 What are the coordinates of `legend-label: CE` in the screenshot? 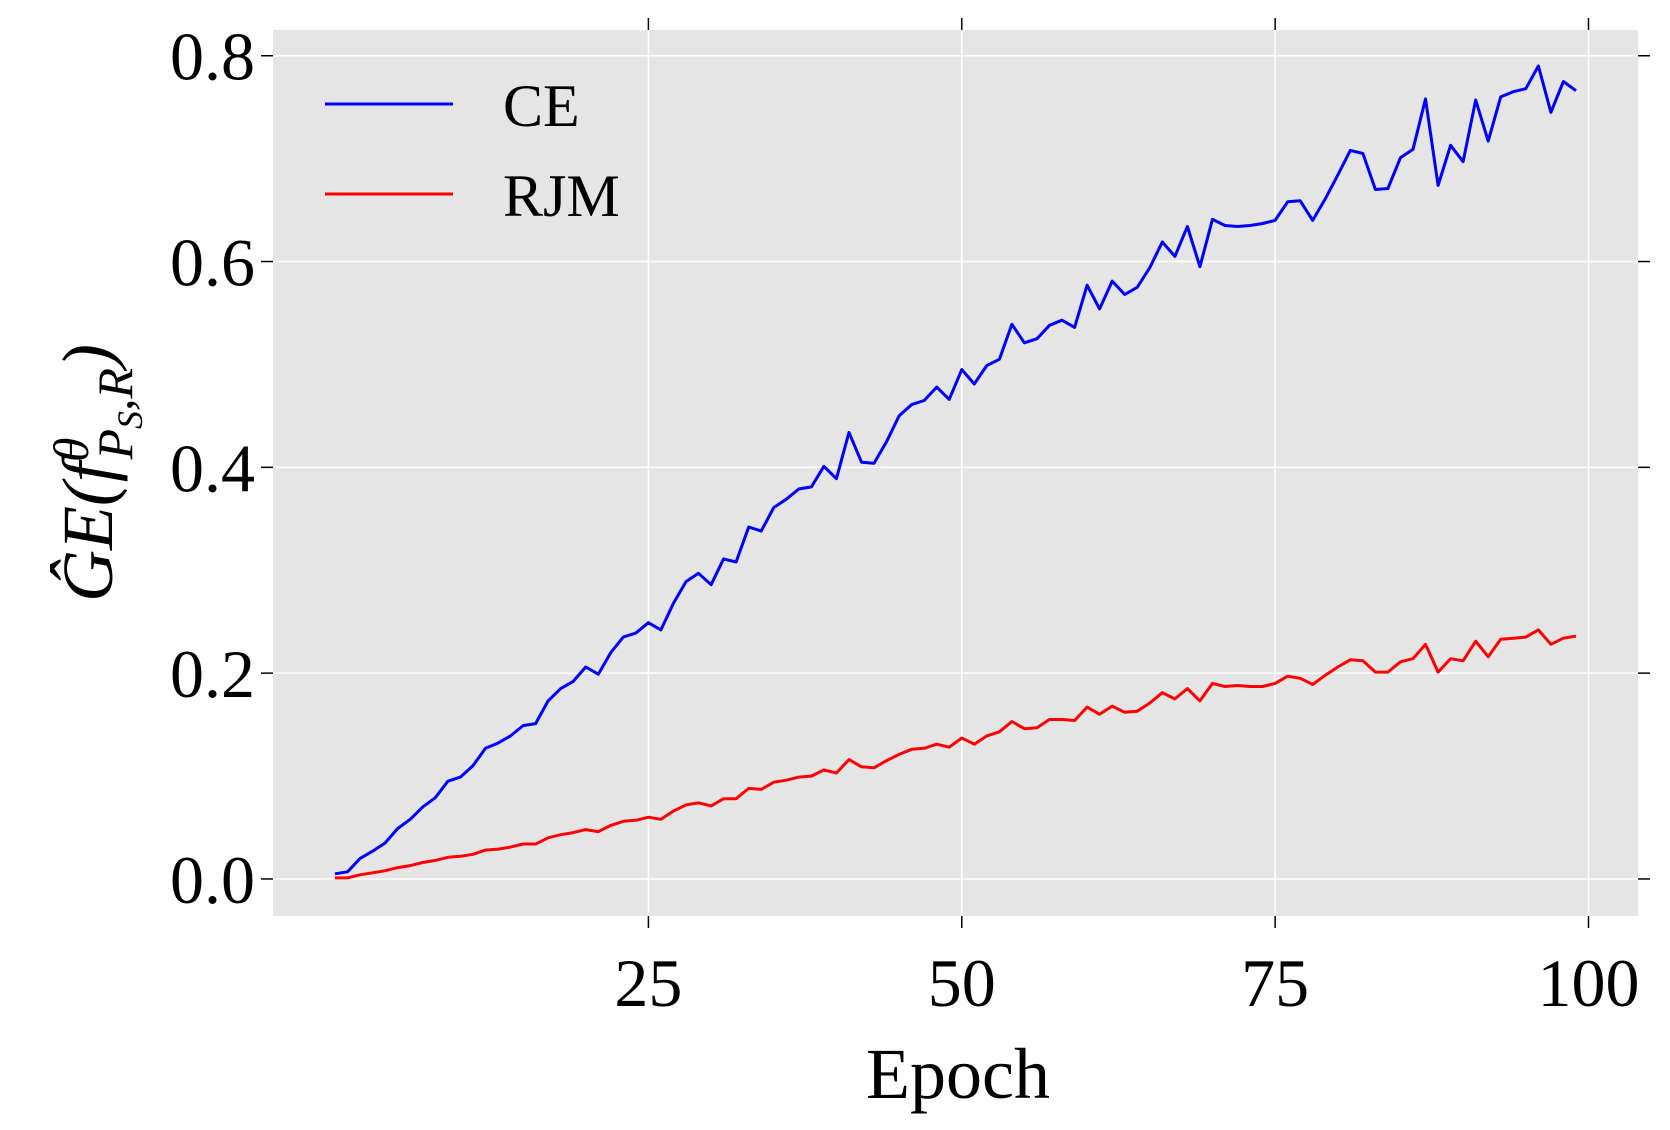 It's located at (541, 106).